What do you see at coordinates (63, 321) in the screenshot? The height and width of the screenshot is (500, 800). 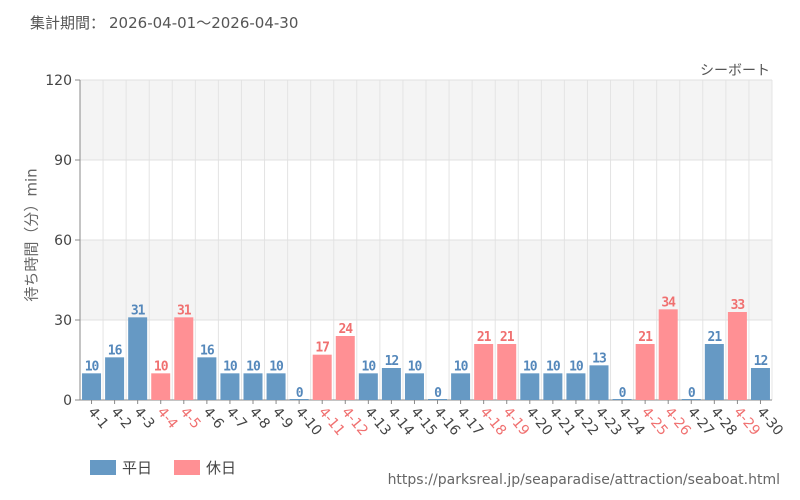 I see `y-tick-label: 30` at bounding box center [63, 321].